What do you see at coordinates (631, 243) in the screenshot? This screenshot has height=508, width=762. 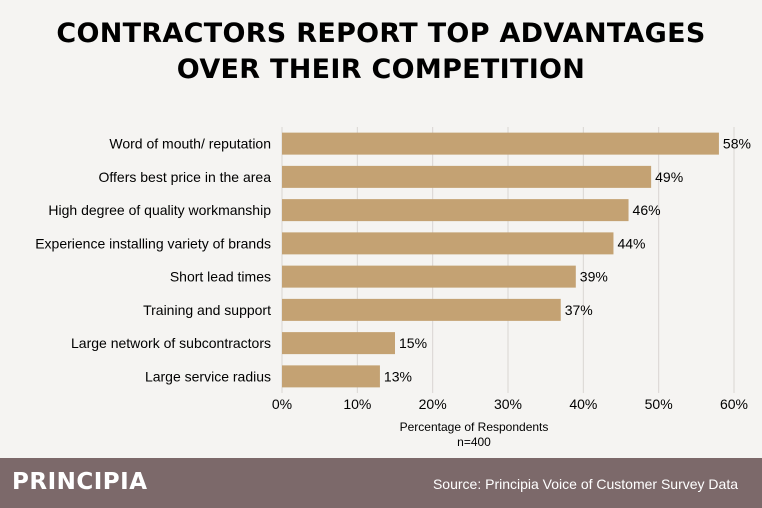 I see `data-label: 44%` at bounding box center [631, 243].